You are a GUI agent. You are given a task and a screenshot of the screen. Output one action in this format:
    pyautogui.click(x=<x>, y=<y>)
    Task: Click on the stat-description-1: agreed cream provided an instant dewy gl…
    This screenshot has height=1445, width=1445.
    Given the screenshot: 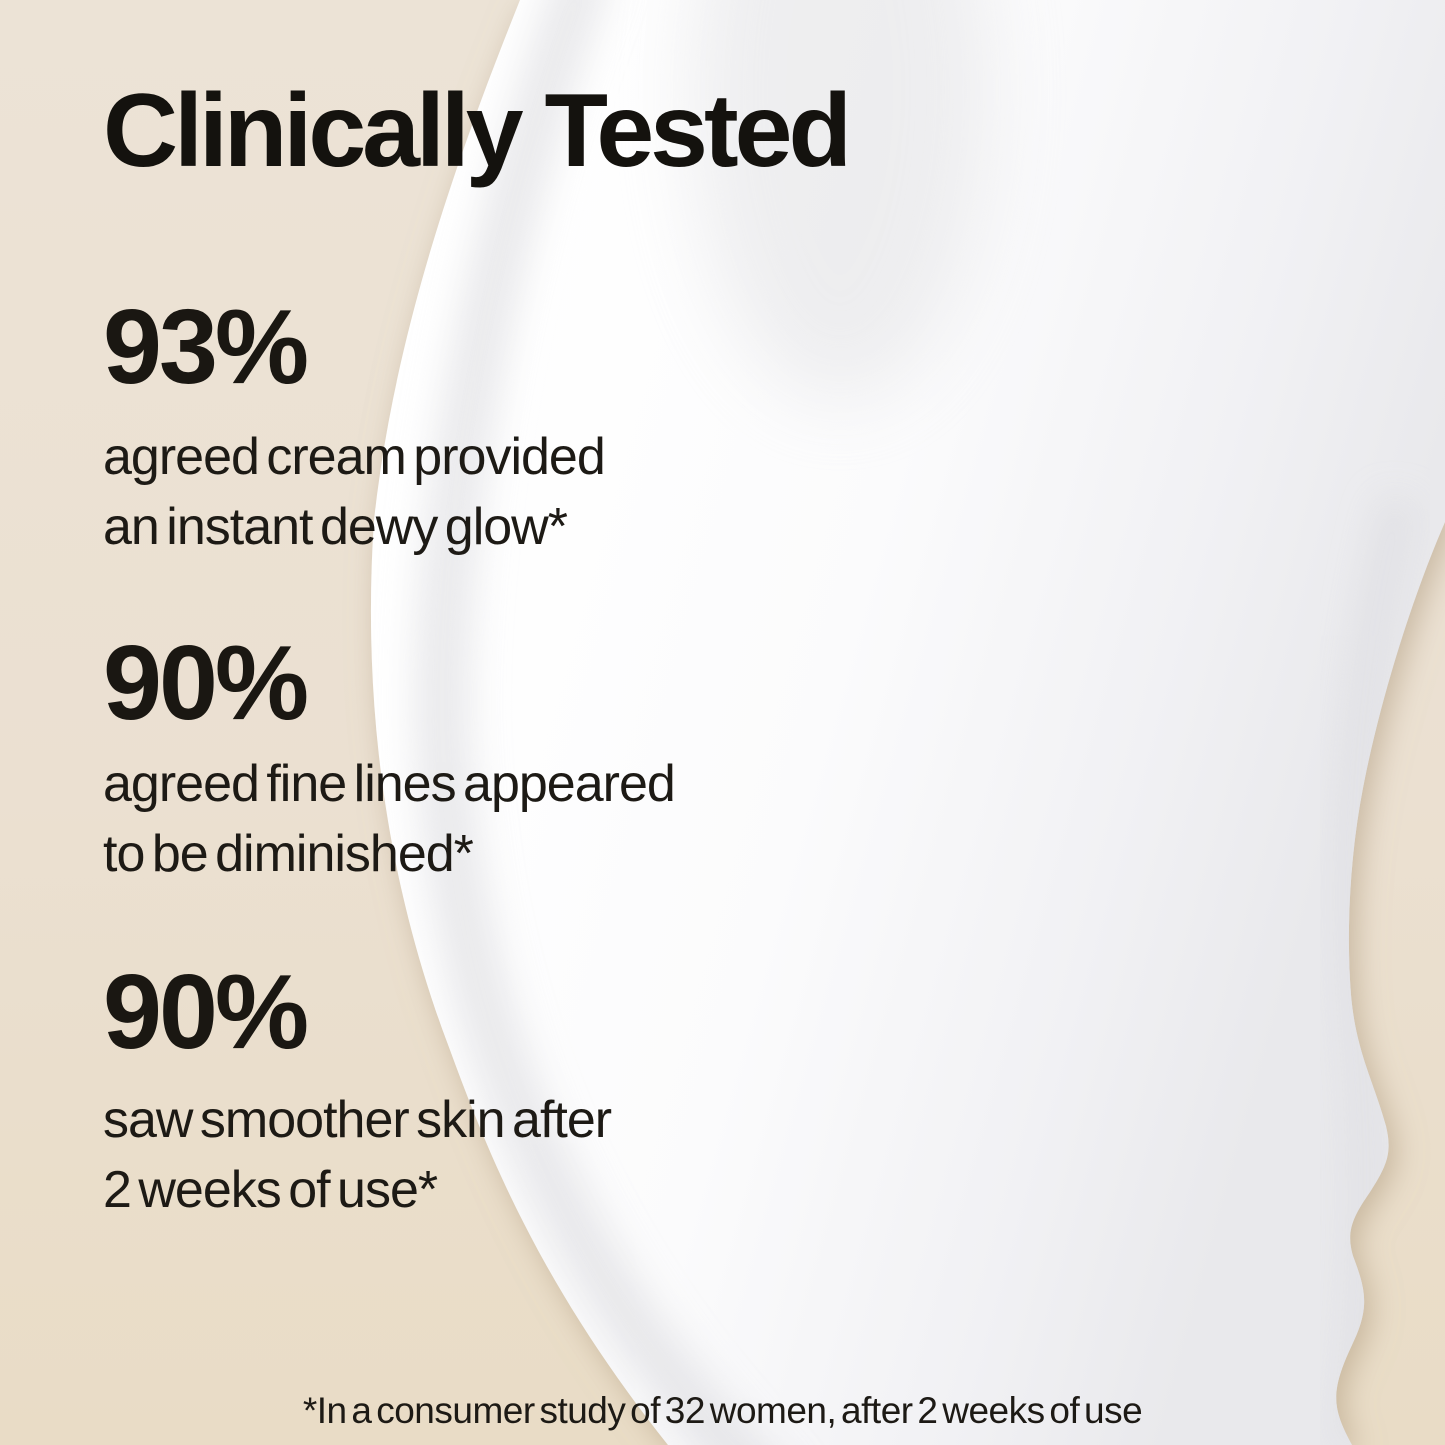 What is the action you would take?
    pyautogui.click(x=354, y=492)
    